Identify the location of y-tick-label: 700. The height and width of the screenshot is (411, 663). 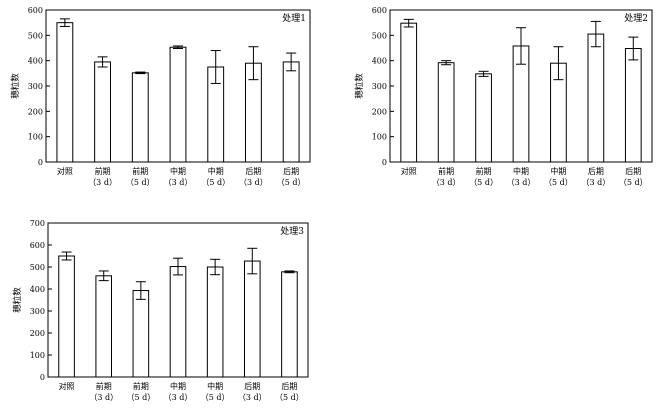
(37, 223).